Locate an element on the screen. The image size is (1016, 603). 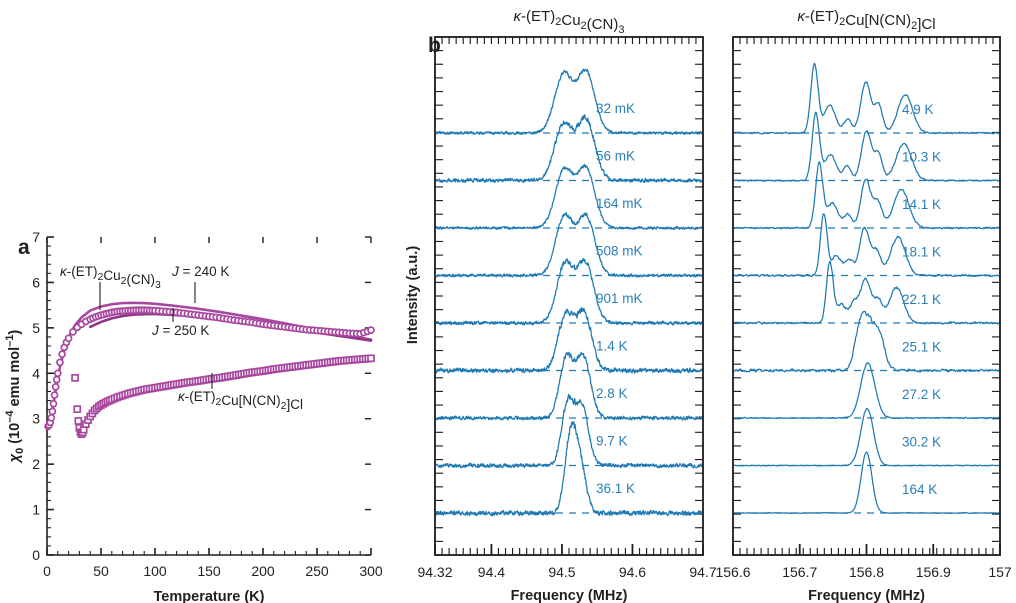
x-tick-label: 200 is located at coordinates (263, 571).